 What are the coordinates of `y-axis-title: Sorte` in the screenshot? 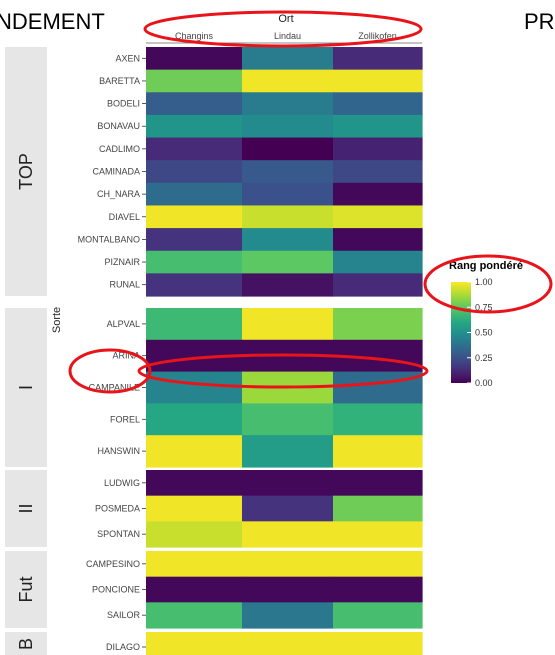 It's located at (57, 320).